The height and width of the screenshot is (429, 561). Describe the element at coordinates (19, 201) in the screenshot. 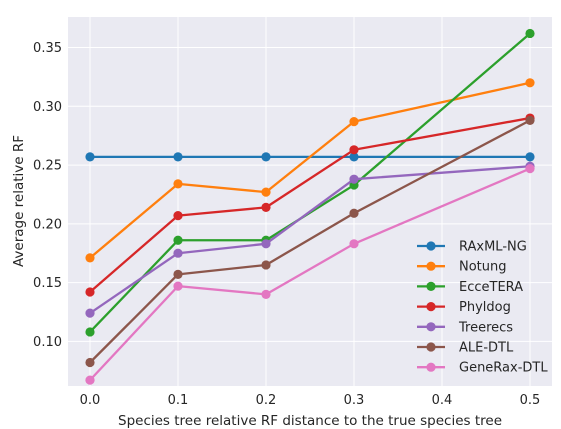

I see `y-axis-label: Average relative RF` at that location.